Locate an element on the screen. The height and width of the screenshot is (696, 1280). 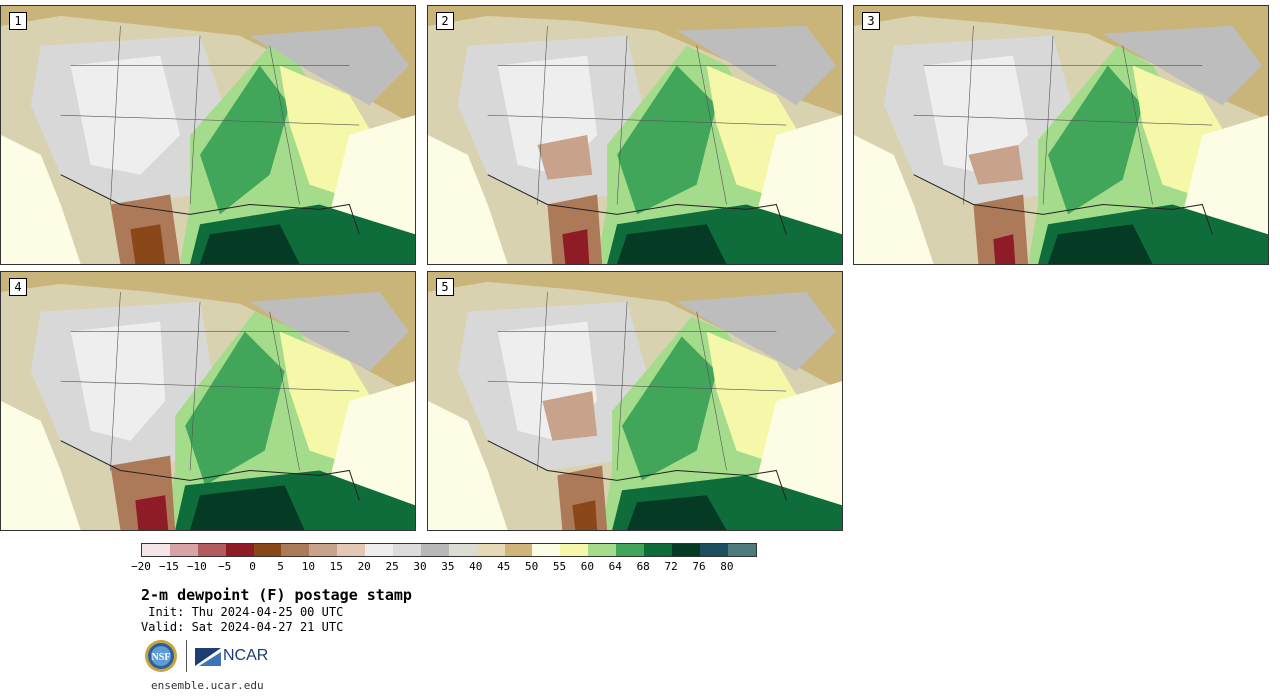
footer-url: ensemble.ucar.edu is located at coordinates (207, 685).